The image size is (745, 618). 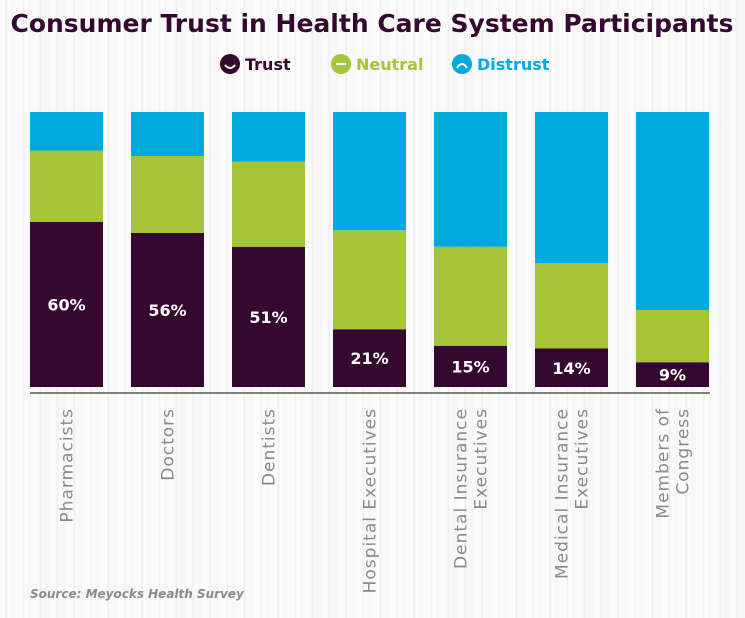 I want to click on category-label: Members ofCongress, so click(x=674, y=463).